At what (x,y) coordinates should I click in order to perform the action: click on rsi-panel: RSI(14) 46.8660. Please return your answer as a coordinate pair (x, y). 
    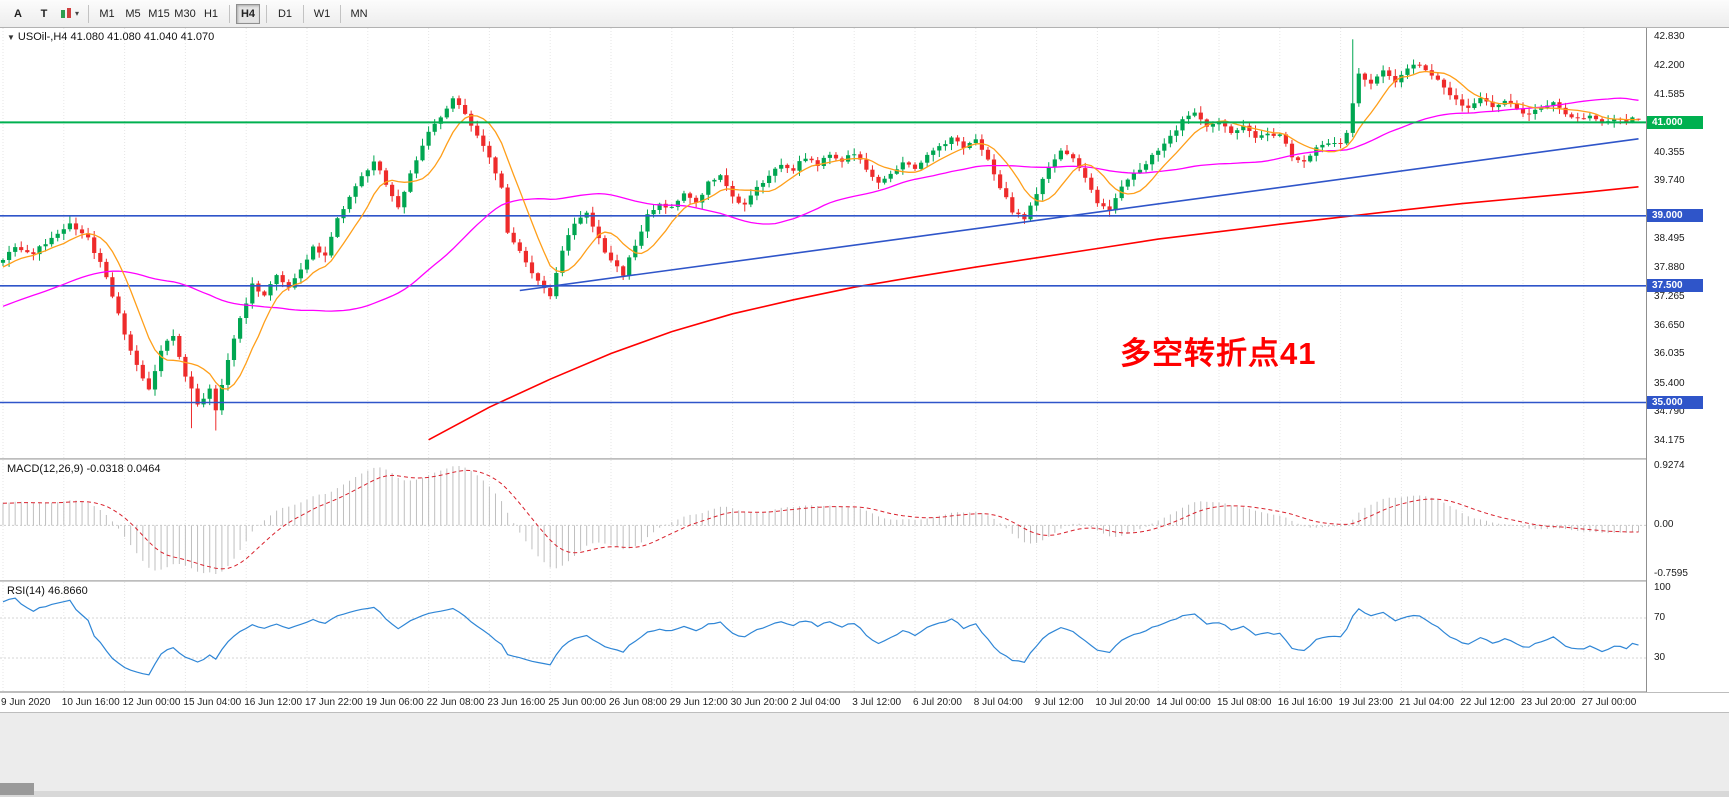
    Looking at the image, I should click on (864, 636).